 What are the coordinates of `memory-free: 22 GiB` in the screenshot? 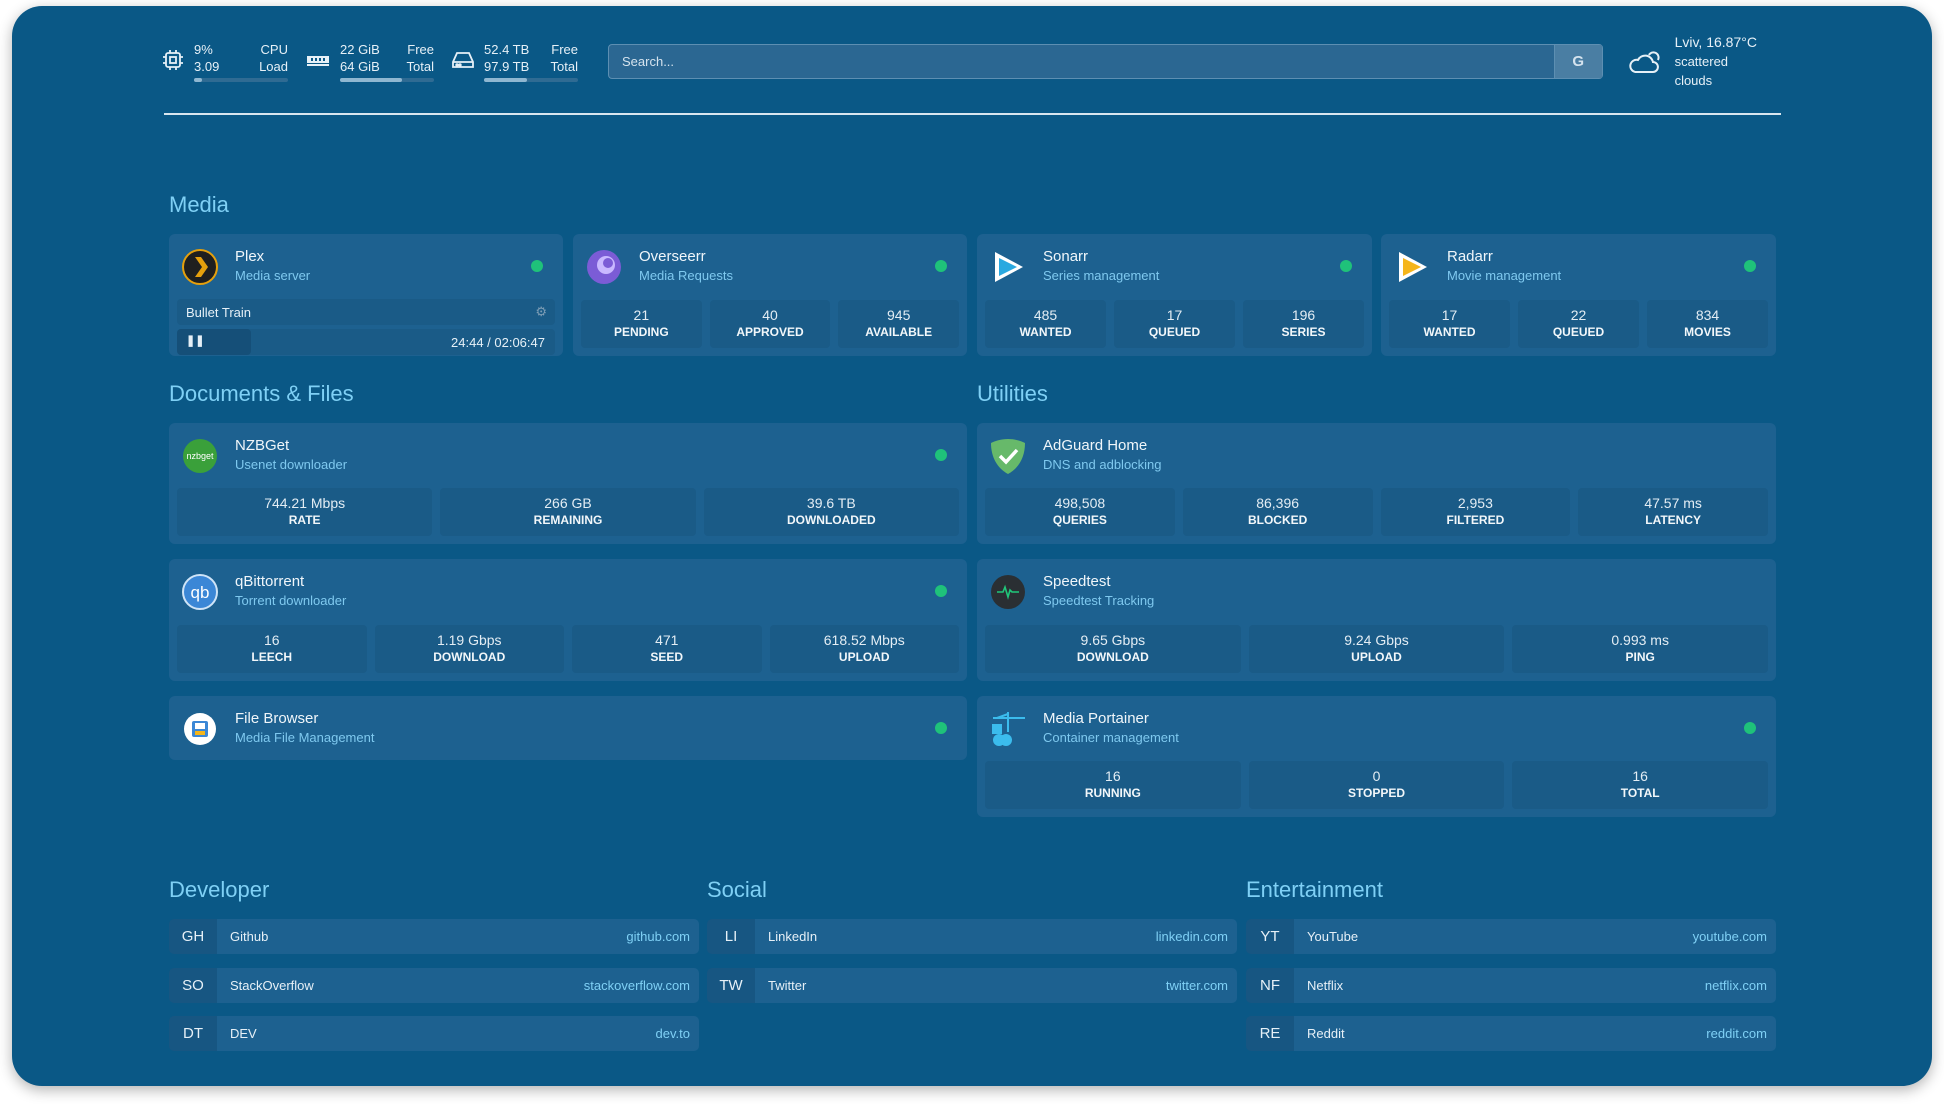 It's located at (360, 49).